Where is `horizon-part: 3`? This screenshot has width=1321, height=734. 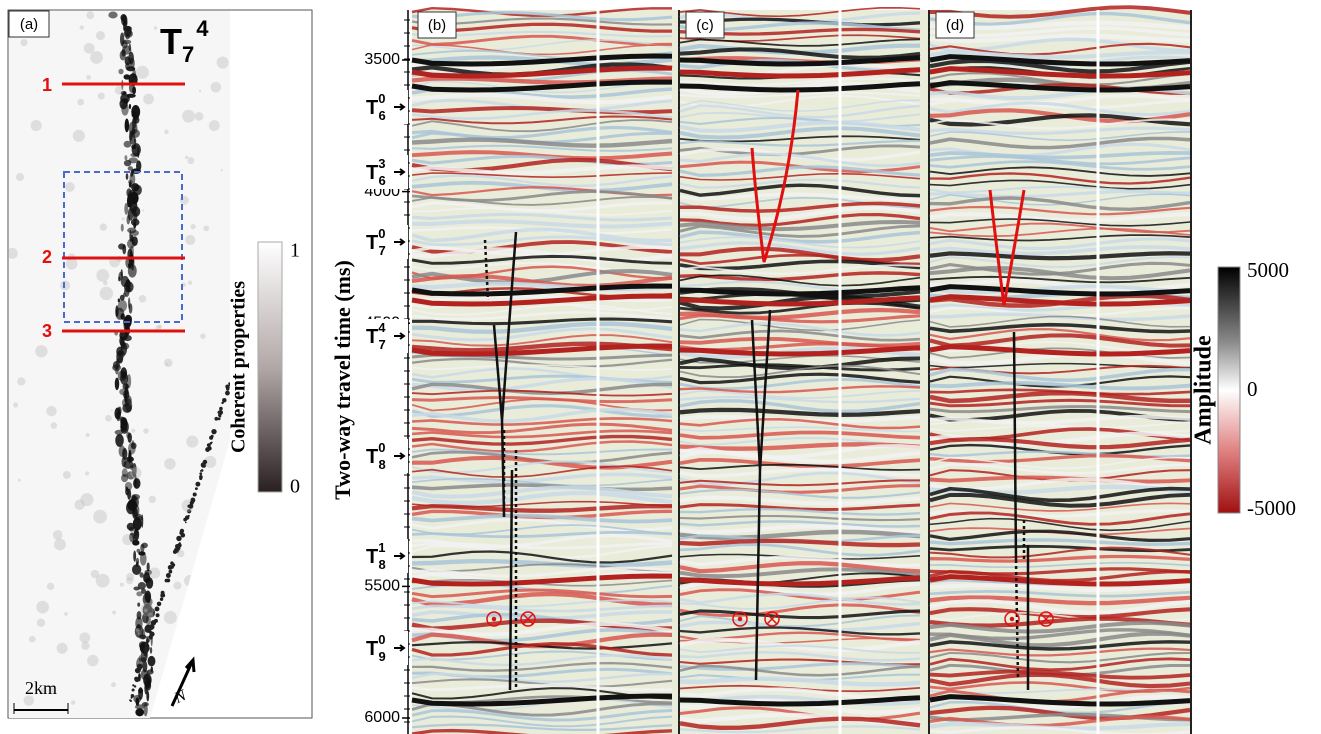 horizon-part: 3 is located at coordinates (381, 163).